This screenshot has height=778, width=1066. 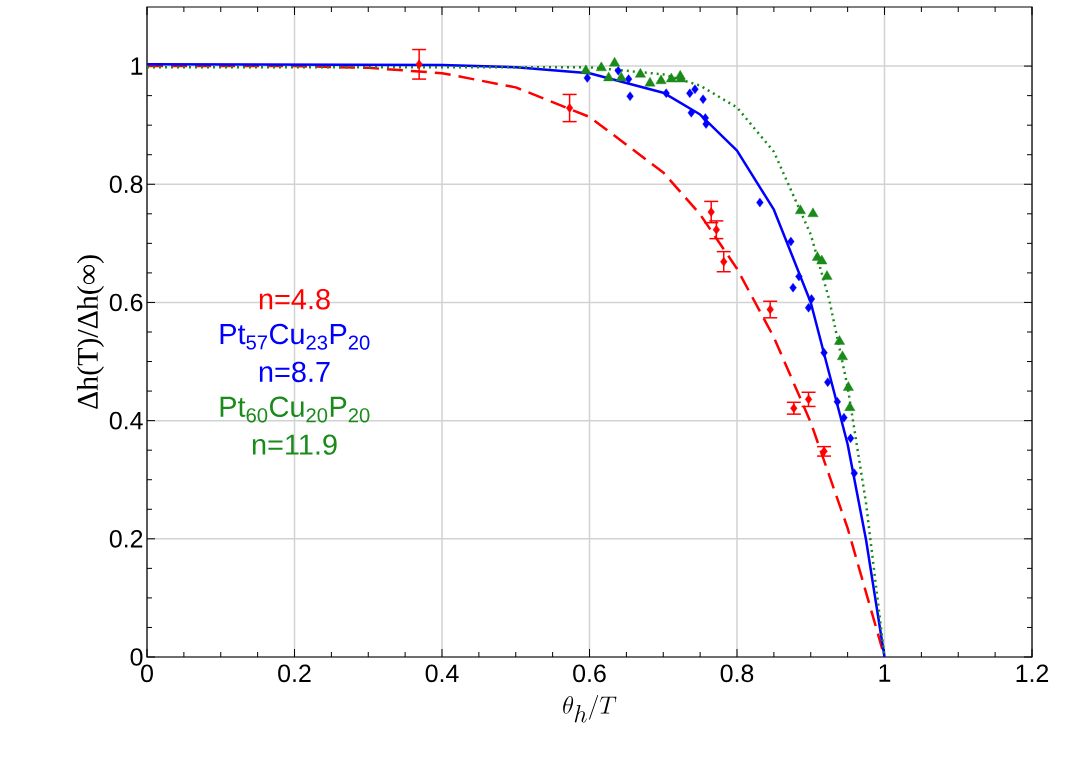 I want to click on y-tick-label: 0.6, so click(x=126, y=302).